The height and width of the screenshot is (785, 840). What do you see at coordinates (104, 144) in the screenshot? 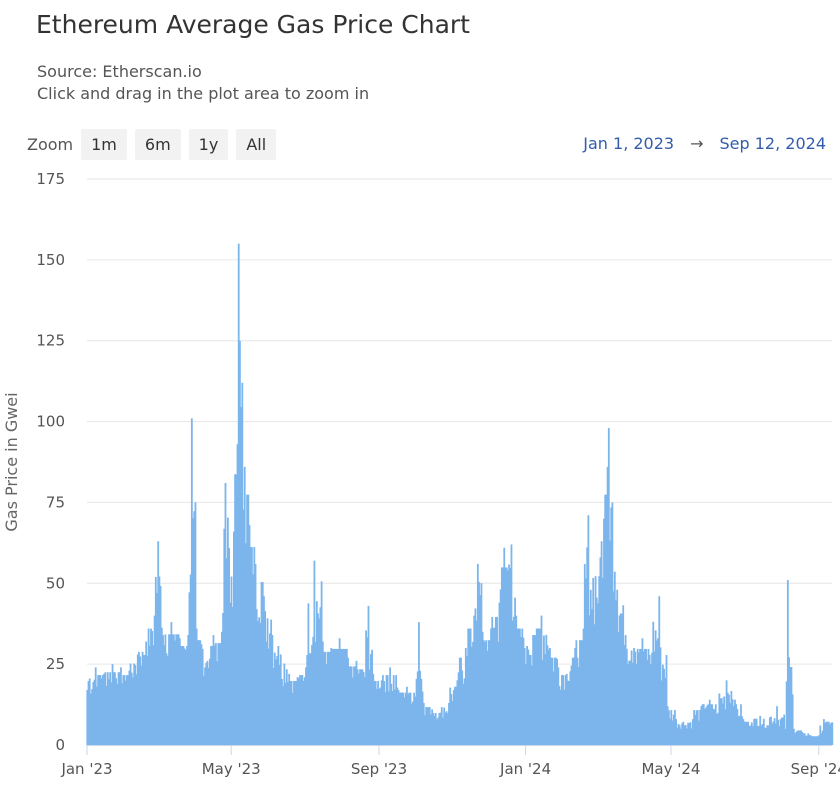
I see `zoom-1m-button: 1m` at bounding box center [104, 144].